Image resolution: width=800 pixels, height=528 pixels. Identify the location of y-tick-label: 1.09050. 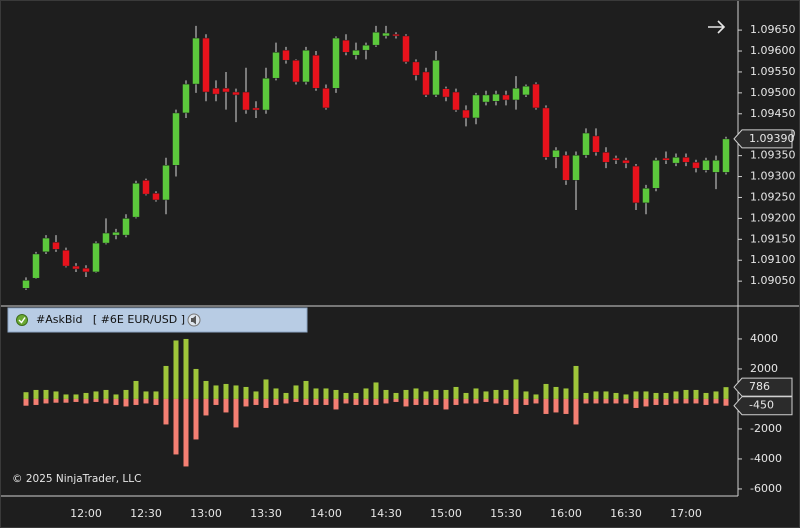
(773, 280).